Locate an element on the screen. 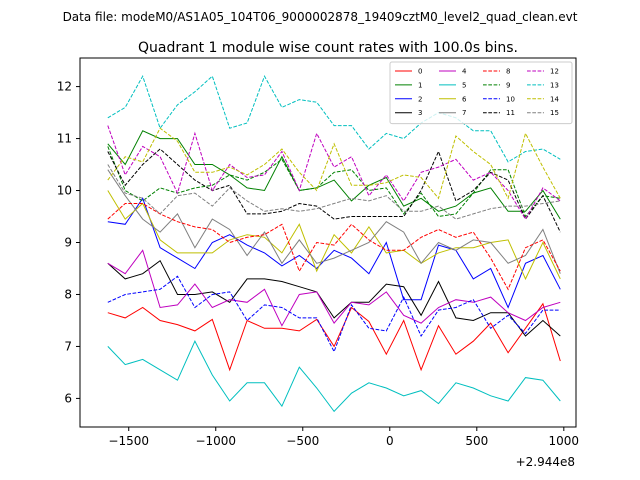 This screenshot has height=480, width=640. legend-label-8: 8 is located at coordinates (508, 72).